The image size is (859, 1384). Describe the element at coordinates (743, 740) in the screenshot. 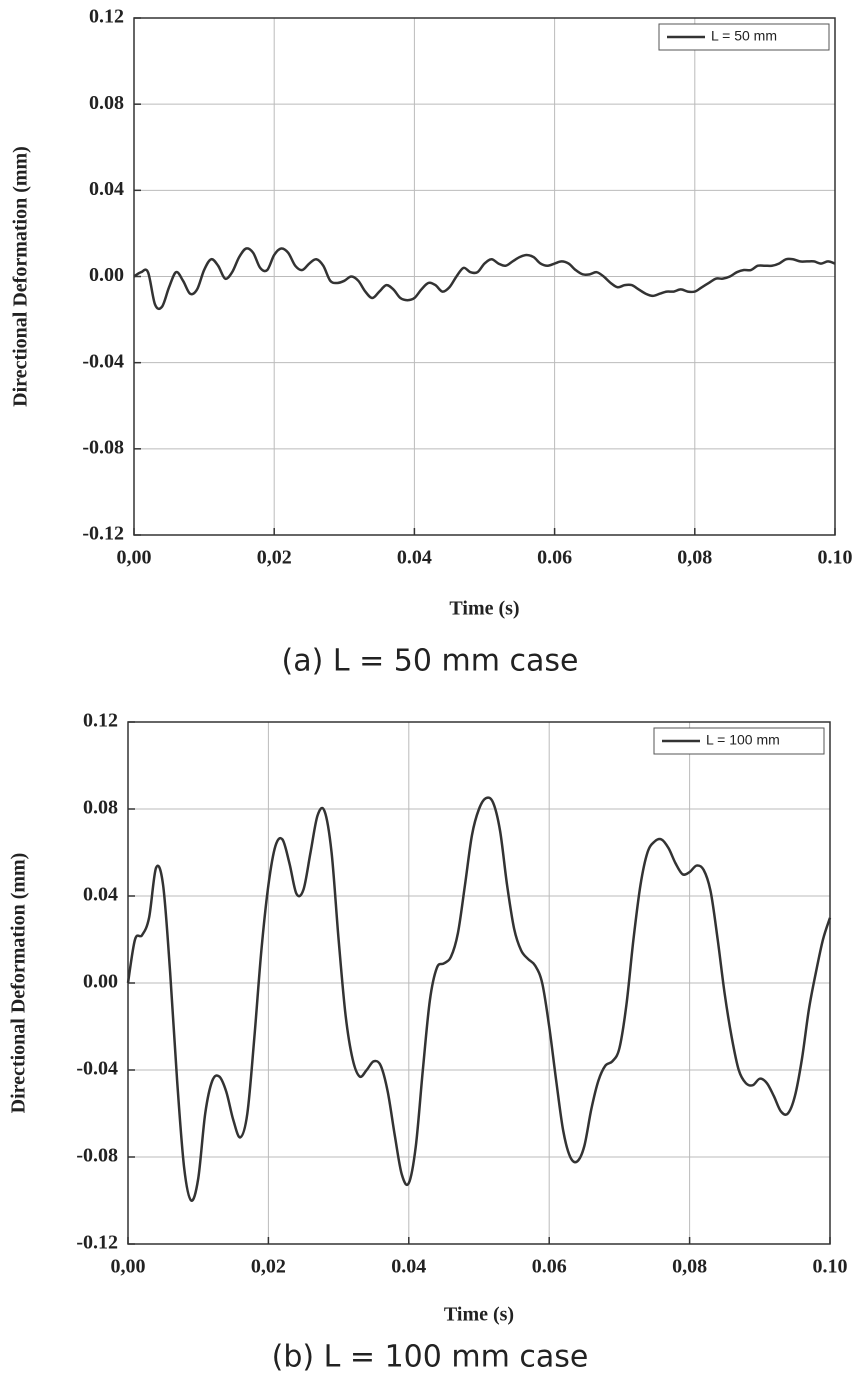

I see `legend-label: L = 100 mm` at that location.